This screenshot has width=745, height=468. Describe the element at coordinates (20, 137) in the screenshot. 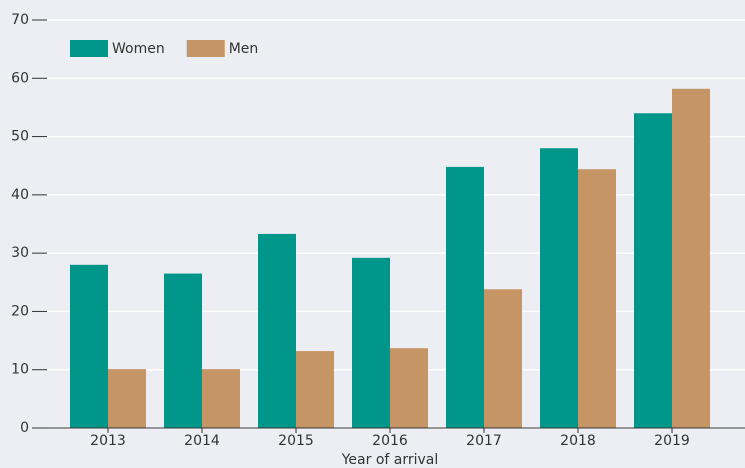

I see `y-tick-label: 50` at that location.